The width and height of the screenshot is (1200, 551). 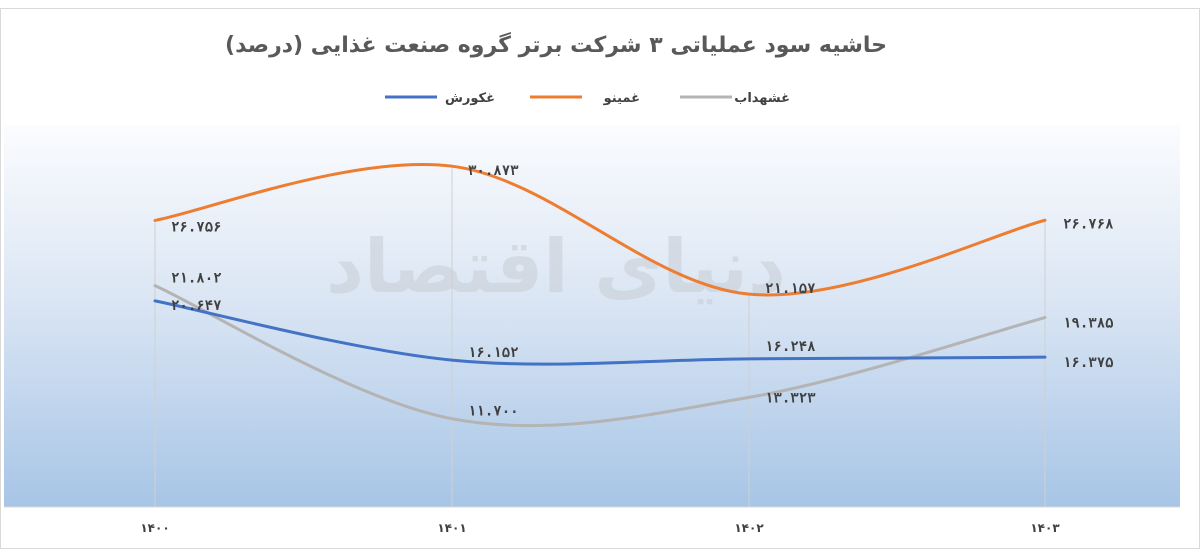 I want to click on data-label-1-1: ۳۰.۸۷۳, so click(x=493, y=171).